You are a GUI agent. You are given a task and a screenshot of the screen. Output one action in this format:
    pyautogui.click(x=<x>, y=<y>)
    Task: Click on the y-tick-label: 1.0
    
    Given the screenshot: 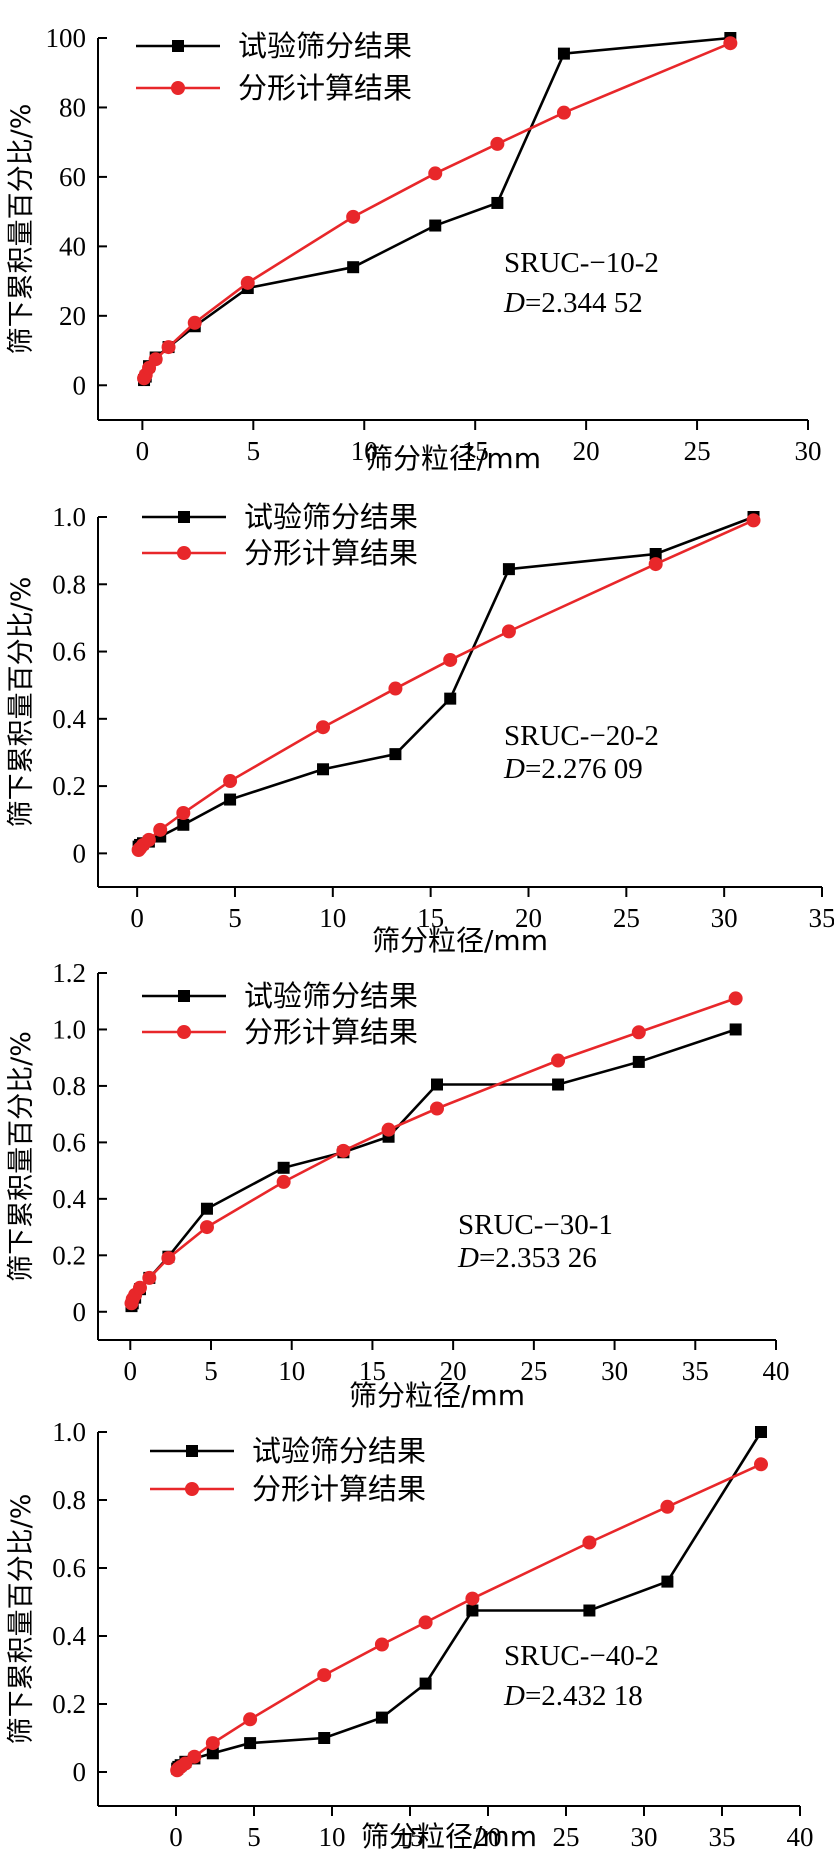 What is the action you would take?
    pyautogui.click(x=69, y=1432)
    